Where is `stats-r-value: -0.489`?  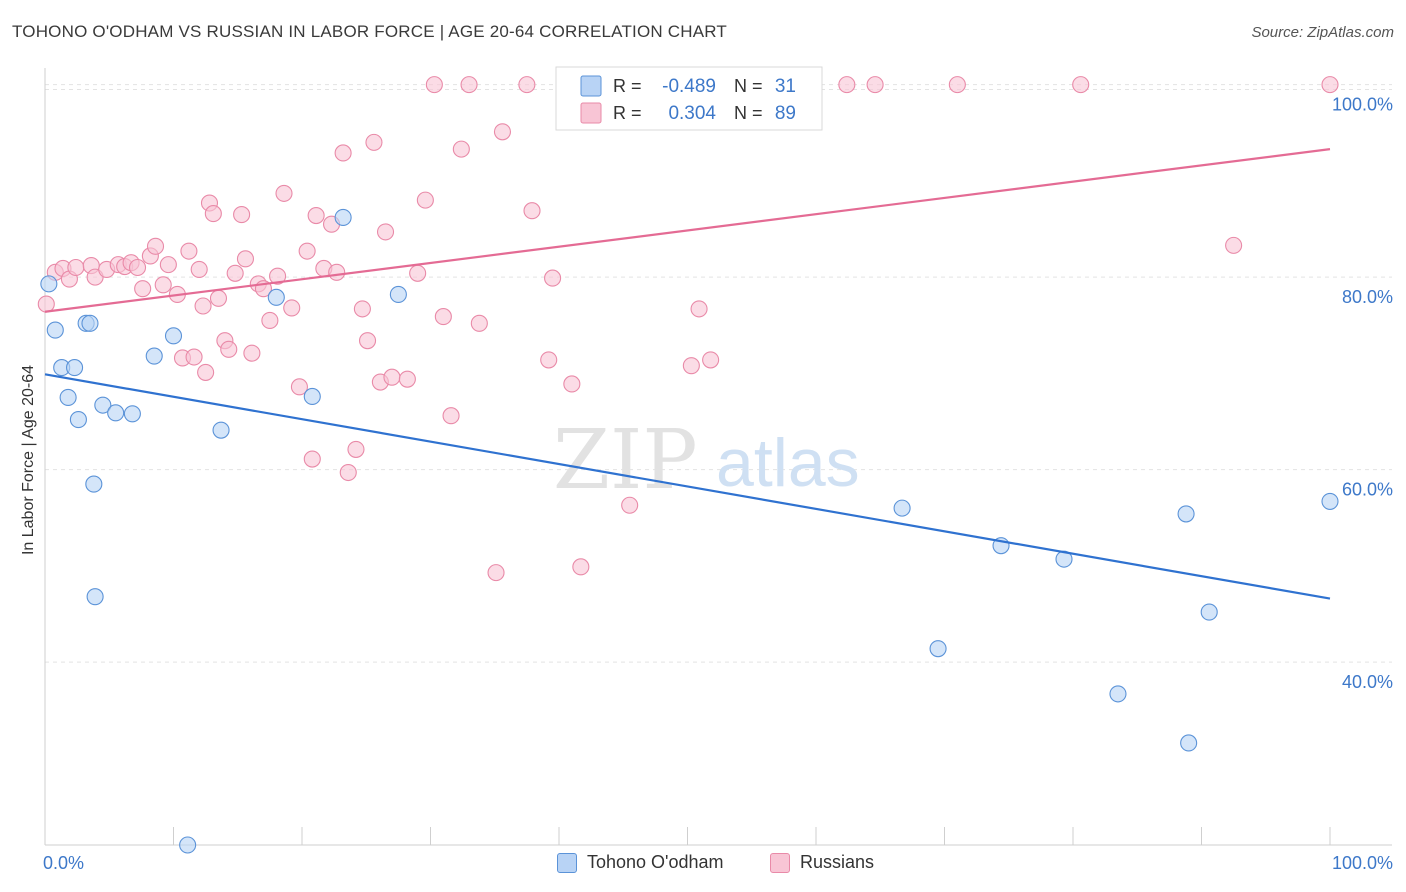
stats-r-value: -0.489 is located at coordinates (689, 86).